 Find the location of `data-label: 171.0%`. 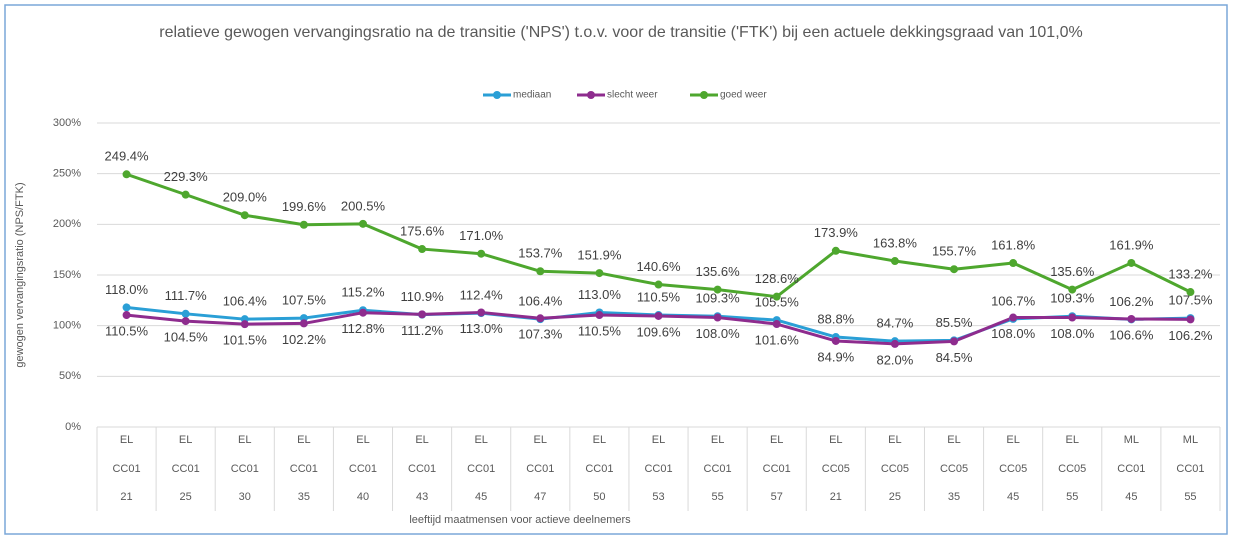

data-label: 171.0% is located at coordinates (481, 235).